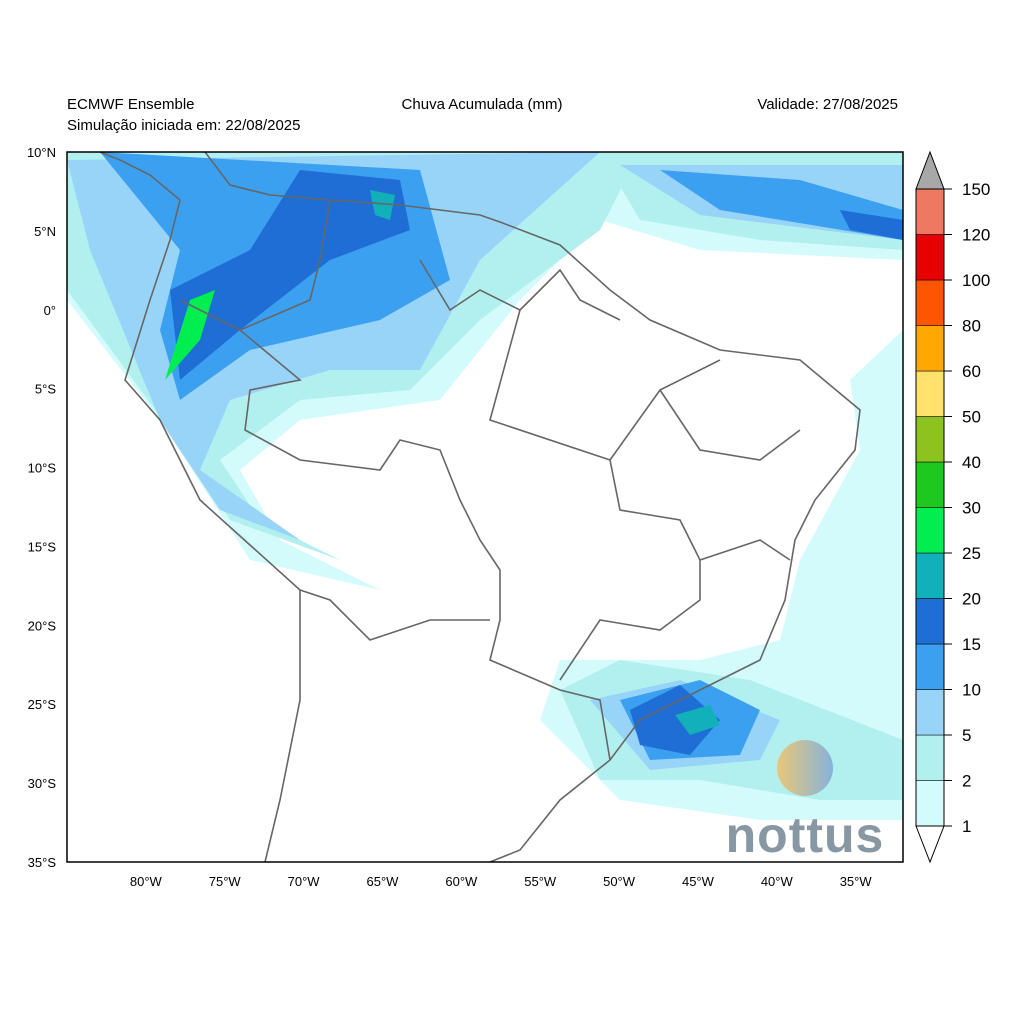 The height and width of the screenshot is (1020, 1015). What do you see at coordinates (146, 881) in the screenshot?
I see `lon-label: 80°W` at bounding box center [146, 881].